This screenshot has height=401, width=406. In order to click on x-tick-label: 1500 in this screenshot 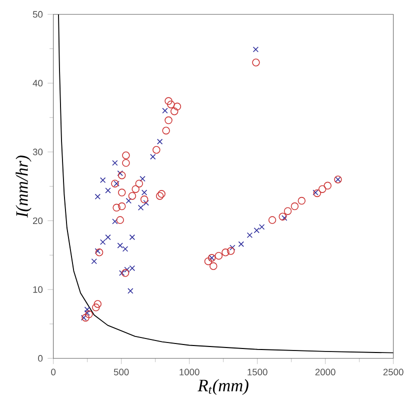, I will do `click(258, 372)`.